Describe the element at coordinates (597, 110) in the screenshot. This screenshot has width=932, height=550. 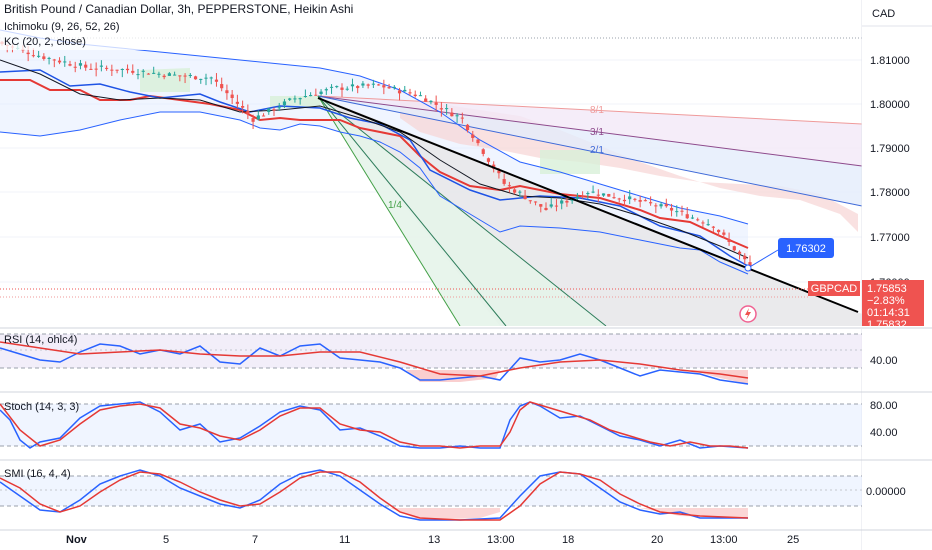
I see `fan-label-8-1: 8/1` at that location.